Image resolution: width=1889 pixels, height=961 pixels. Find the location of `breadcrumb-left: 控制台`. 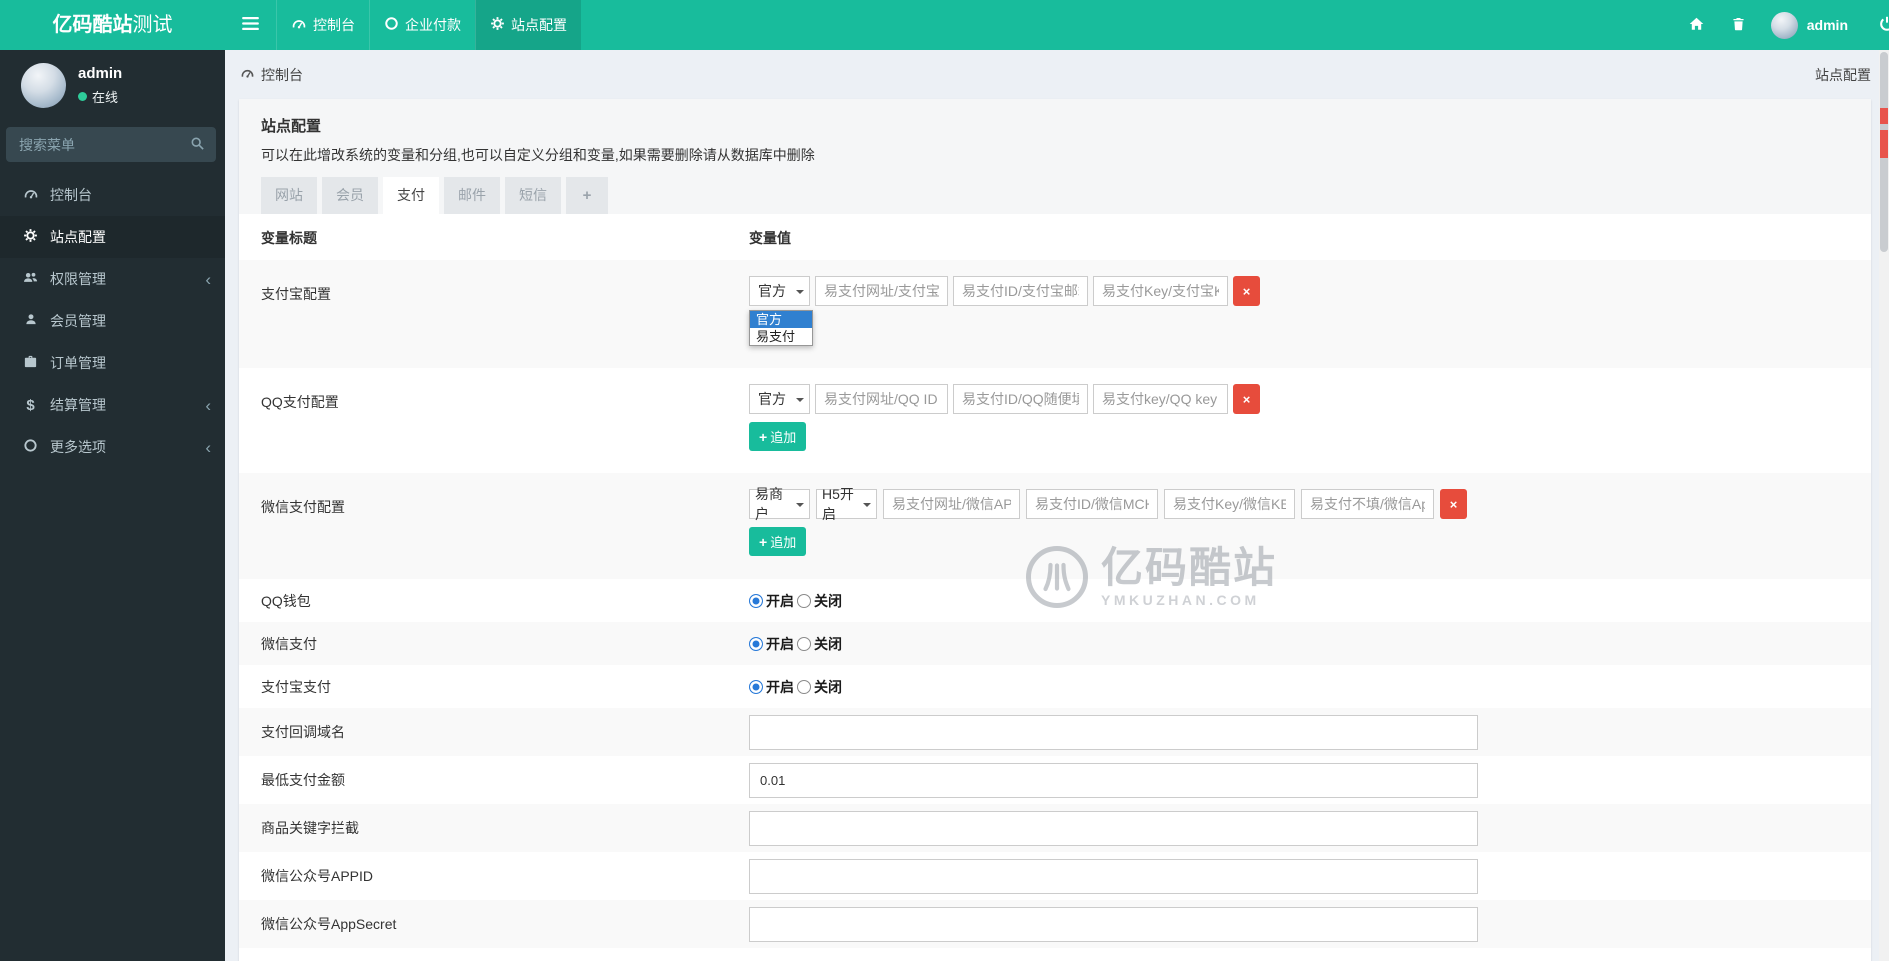

breadcrumb-left: 控制台 is located at coordinates (282, 74).